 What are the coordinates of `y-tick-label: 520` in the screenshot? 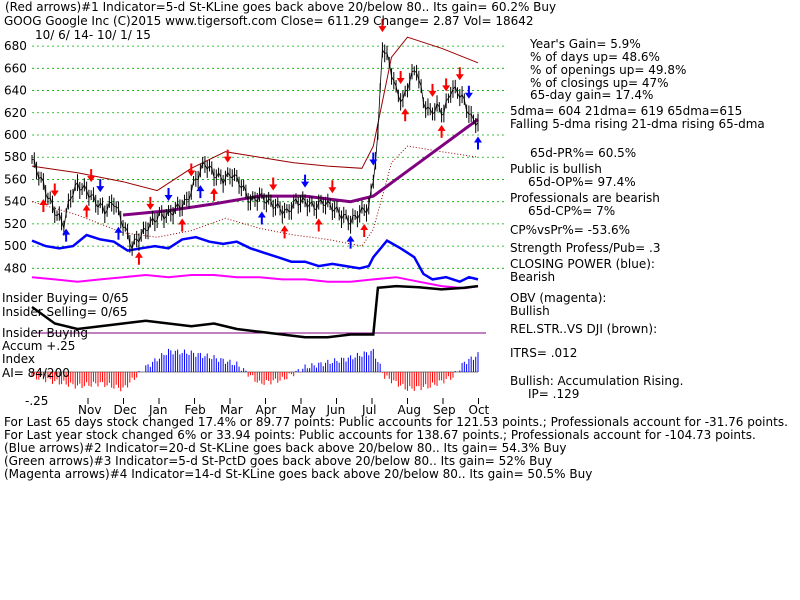 It's located at (15, 224).